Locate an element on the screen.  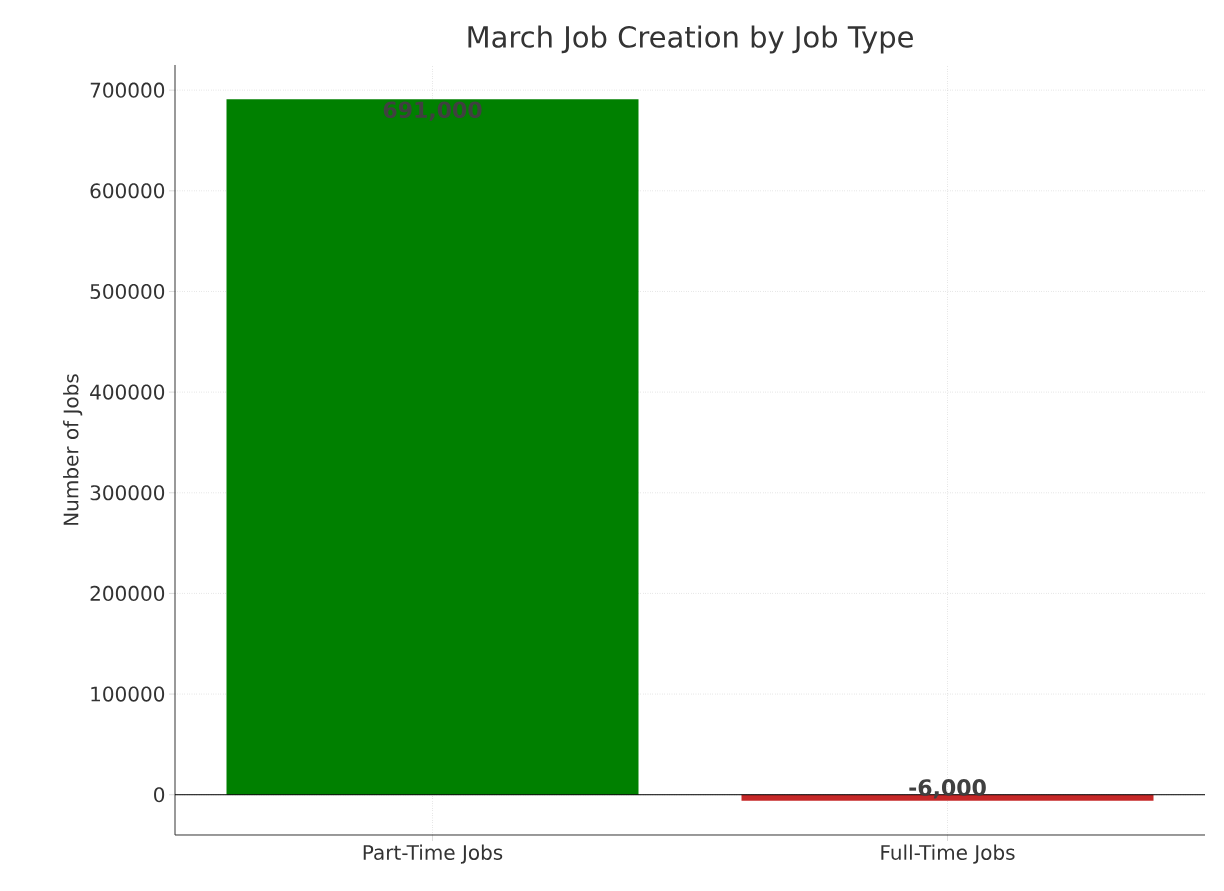
y-tick-label: 200000 is located at coordinates (127, 593).